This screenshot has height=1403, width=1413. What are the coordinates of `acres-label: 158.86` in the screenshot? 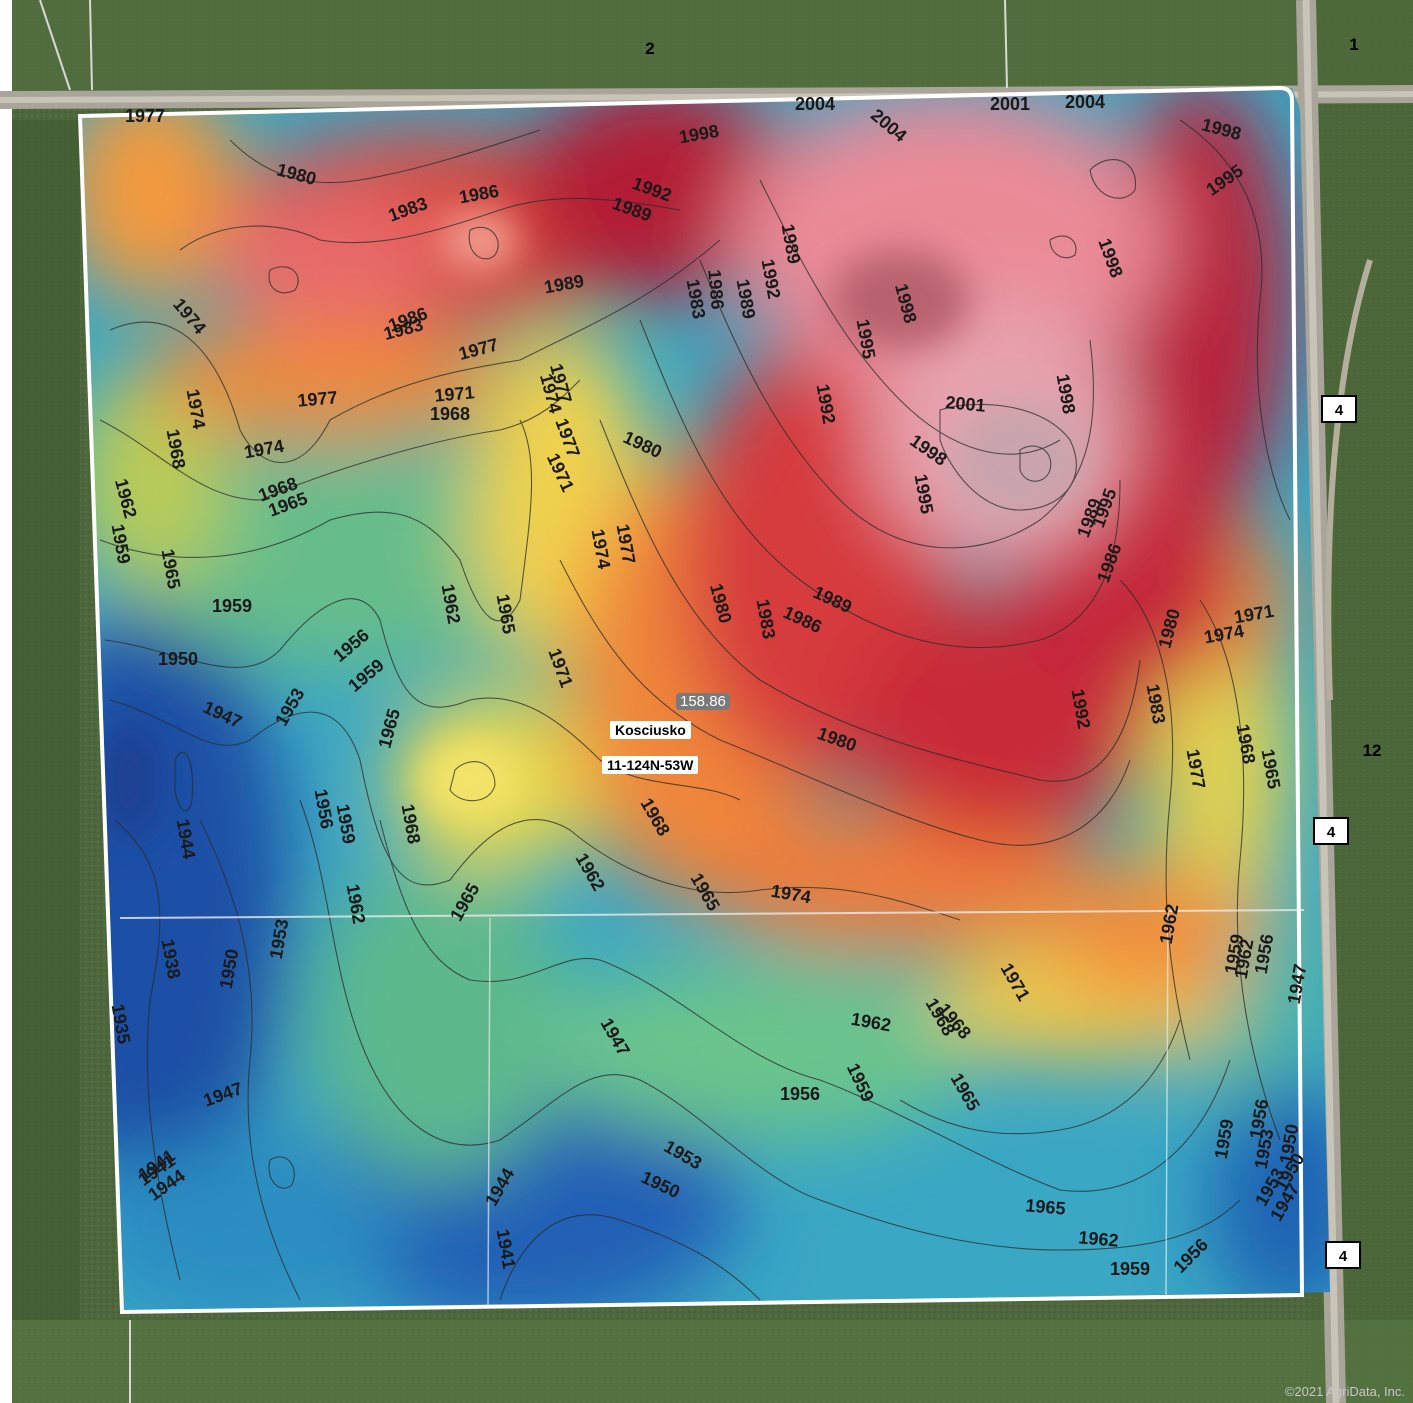 It's located at (703, 701).